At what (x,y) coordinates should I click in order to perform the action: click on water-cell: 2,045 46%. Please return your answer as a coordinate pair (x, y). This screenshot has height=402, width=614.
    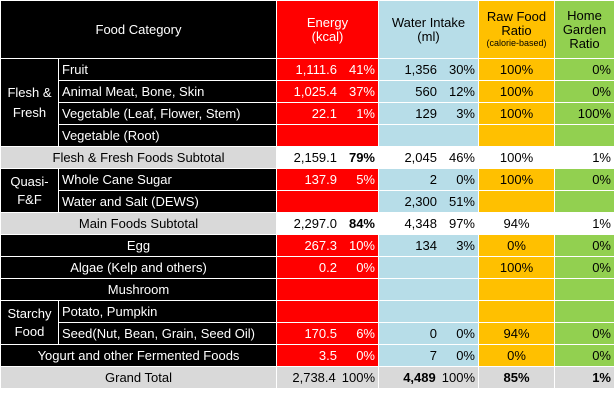
    Looking at the image, I should click on (428, 157).